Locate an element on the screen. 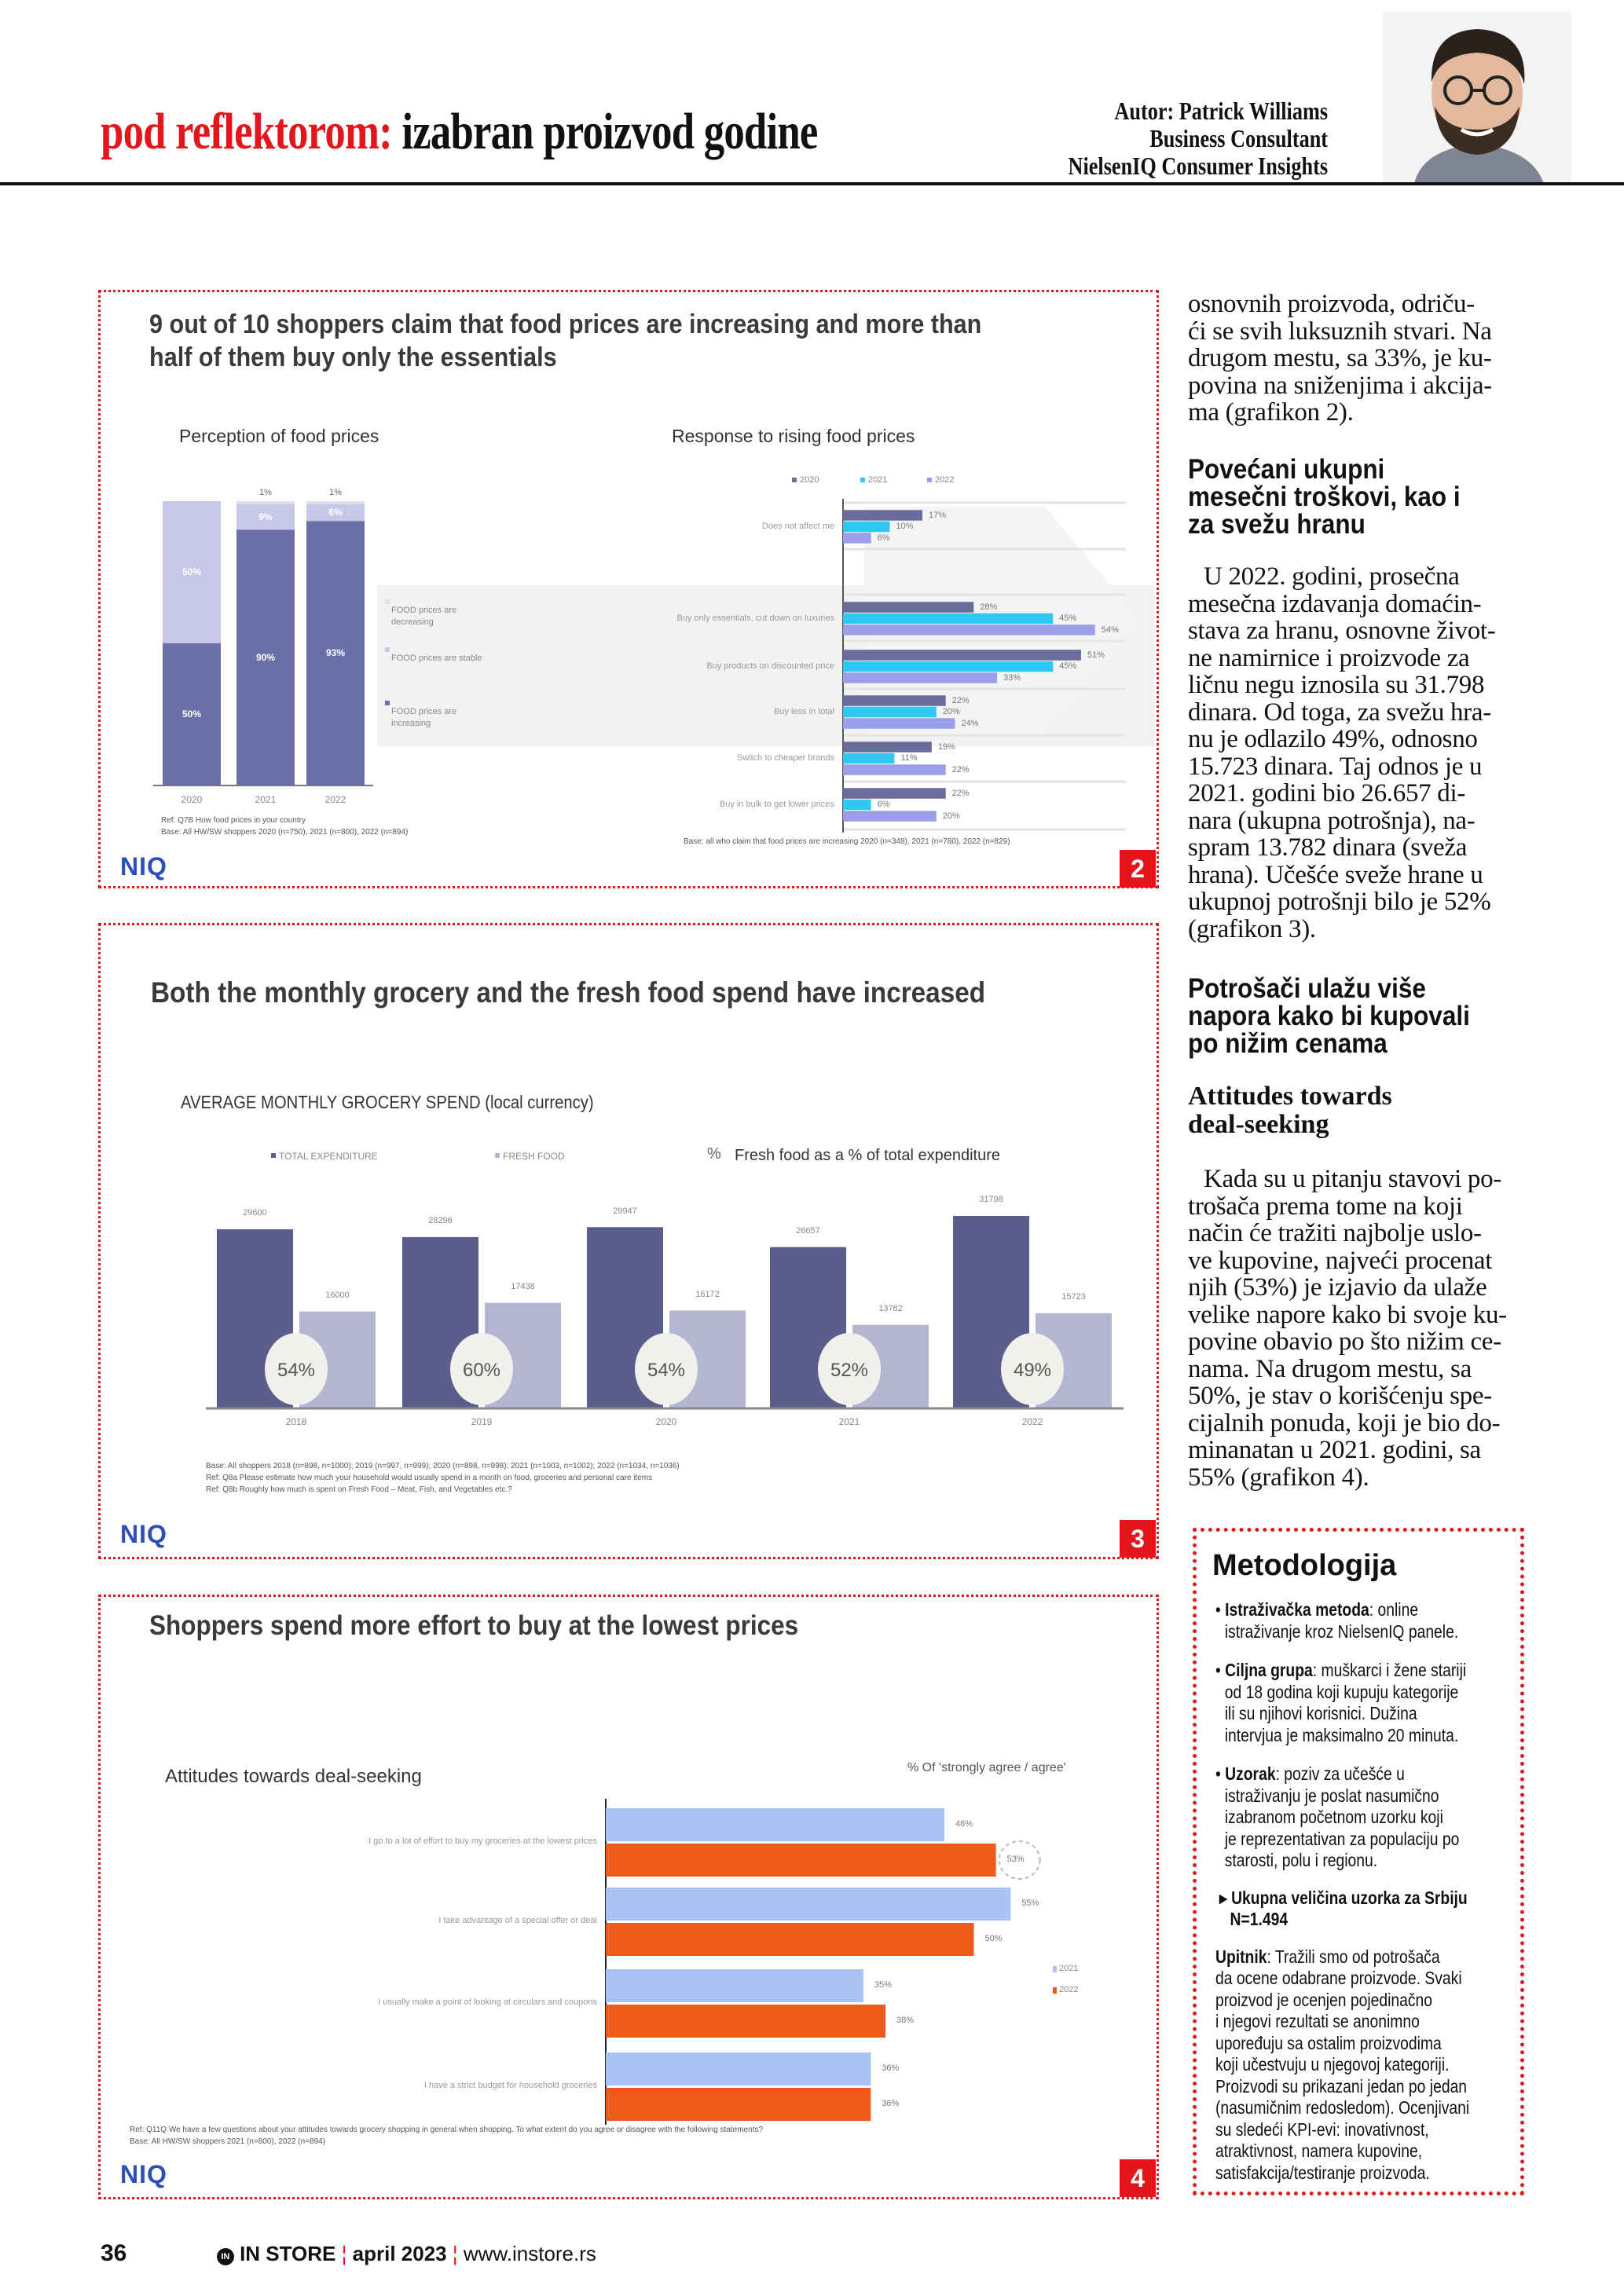  data-label: 50% is located at coordinates (993, 1939).